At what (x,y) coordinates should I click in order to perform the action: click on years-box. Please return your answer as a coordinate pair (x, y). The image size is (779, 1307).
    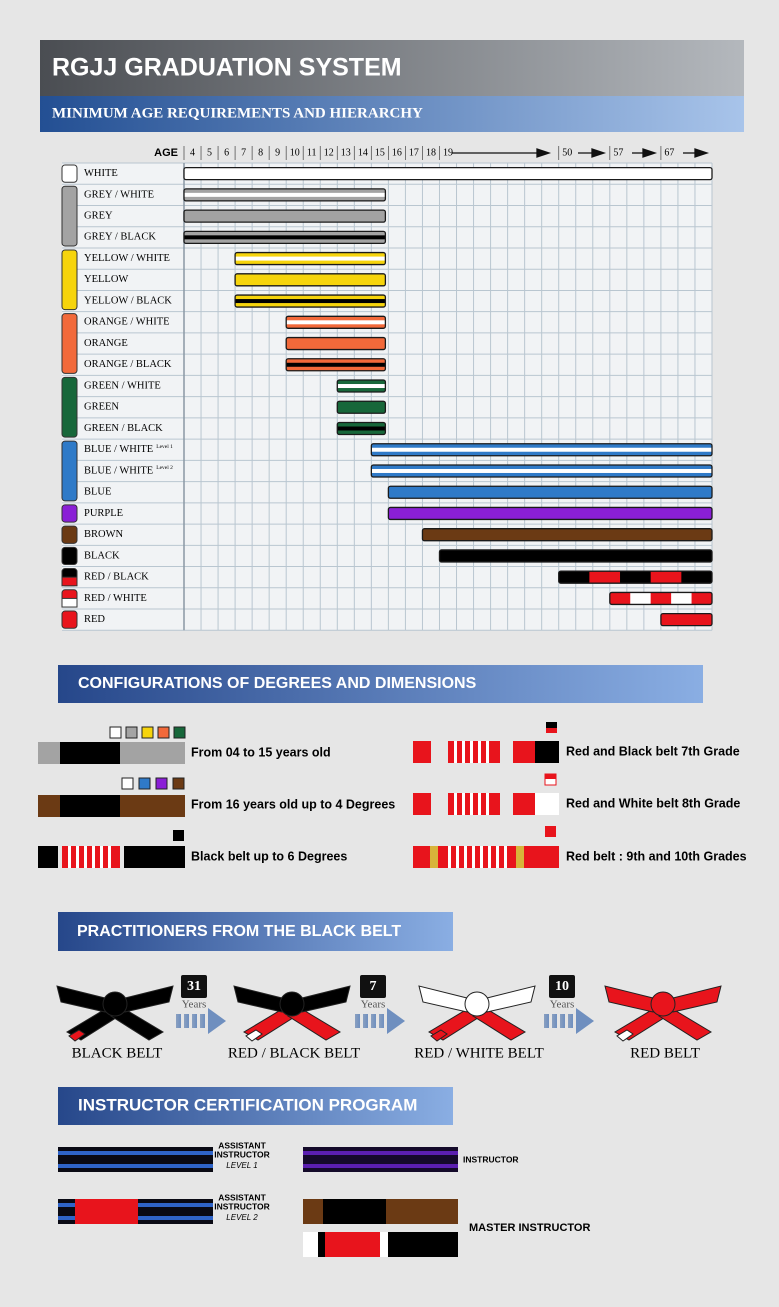
    Looking at the image, I should click on (194, 986).